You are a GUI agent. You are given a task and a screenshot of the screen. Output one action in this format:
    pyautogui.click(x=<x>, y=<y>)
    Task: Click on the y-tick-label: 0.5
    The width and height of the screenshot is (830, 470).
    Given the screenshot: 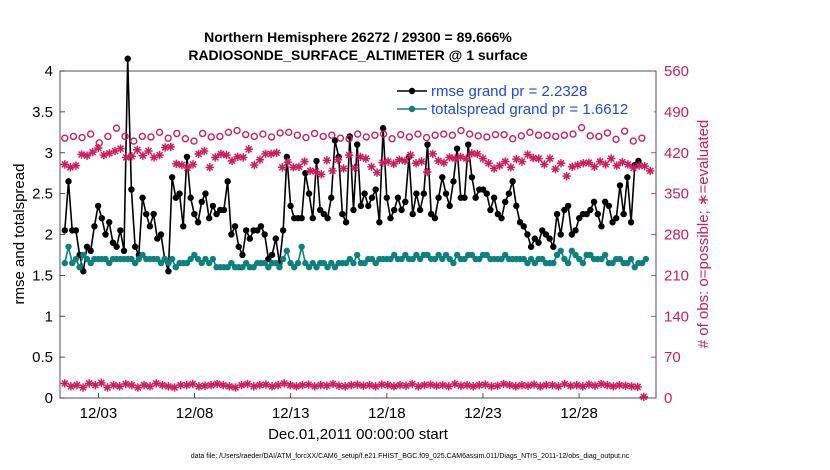 What is the action you would take?
    pyautogui.click(x=42, y=357)
    